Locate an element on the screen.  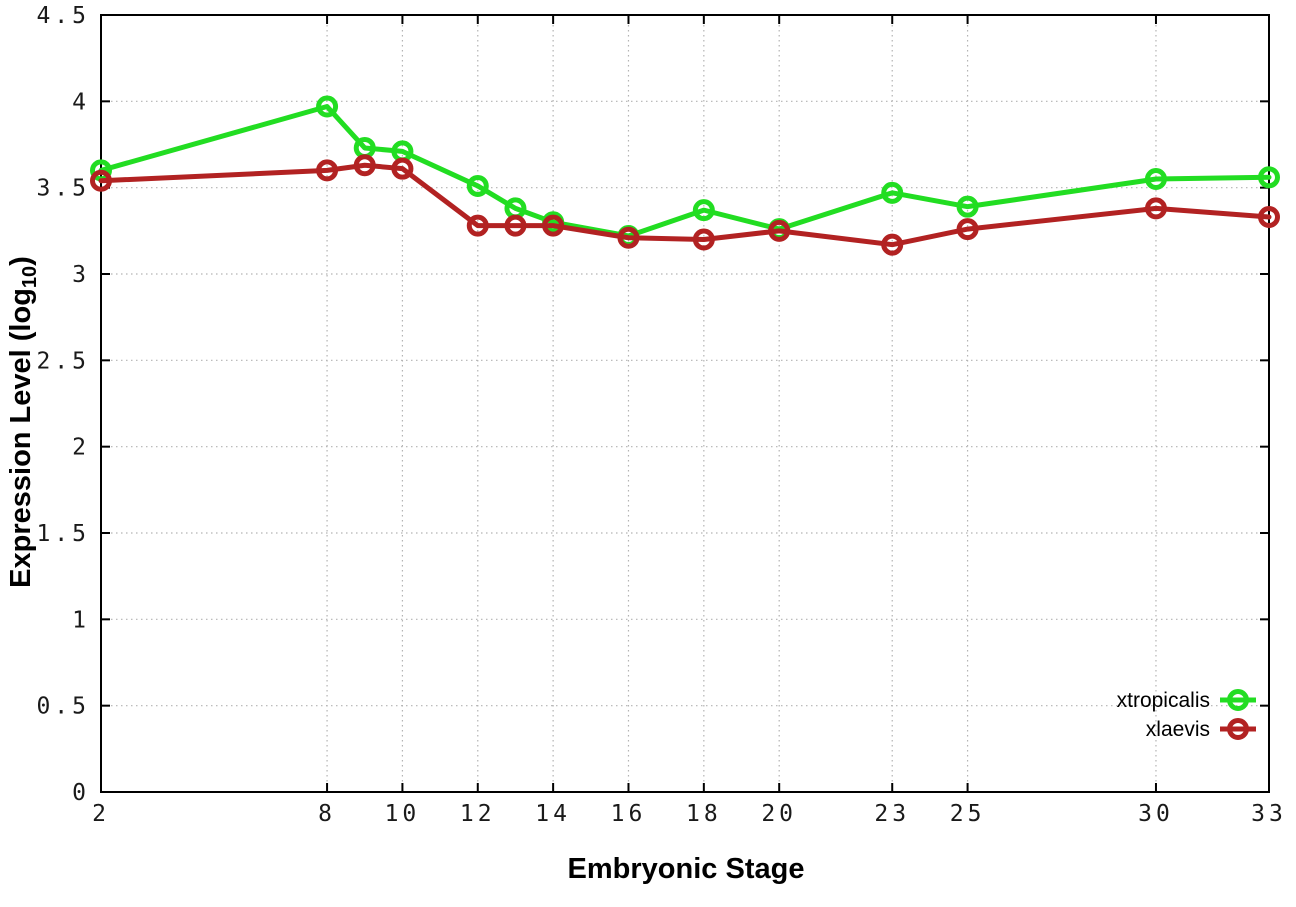
legend-label-xtropicalis: xtropicalis is located at coordinates (1163, 700).